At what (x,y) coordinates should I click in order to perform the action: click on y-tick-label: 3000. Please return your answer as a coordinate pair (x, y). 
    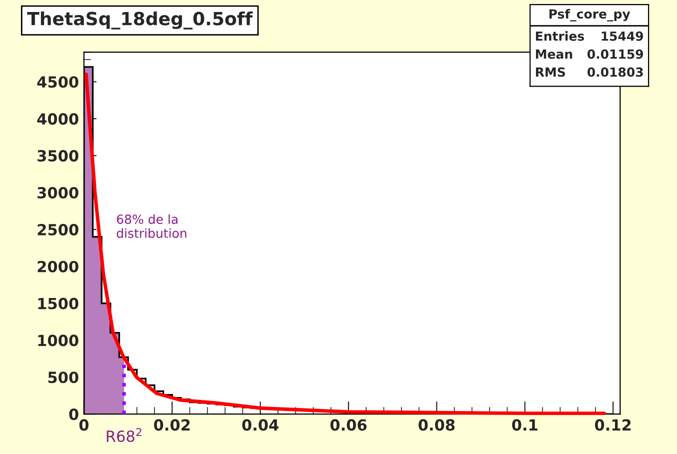
    Looking at the image, I should click on (58, 192).